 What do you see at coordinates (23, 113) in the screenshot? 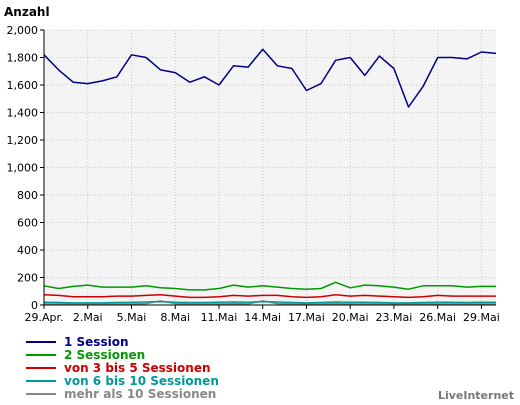
I see `y-tick-label: 1,400` at bounding box center [23, 113].